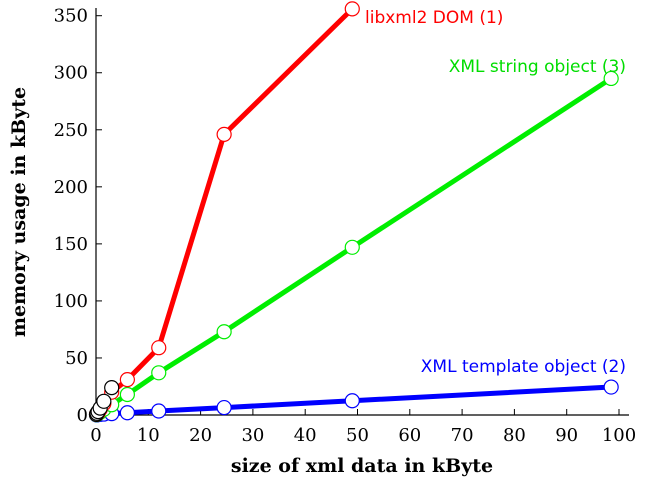 The width and height of the screenshot is (651, 482). Describe the element at coordinates (566, 435) in the screenshot. I see `x-tick-label: 90` at that location.